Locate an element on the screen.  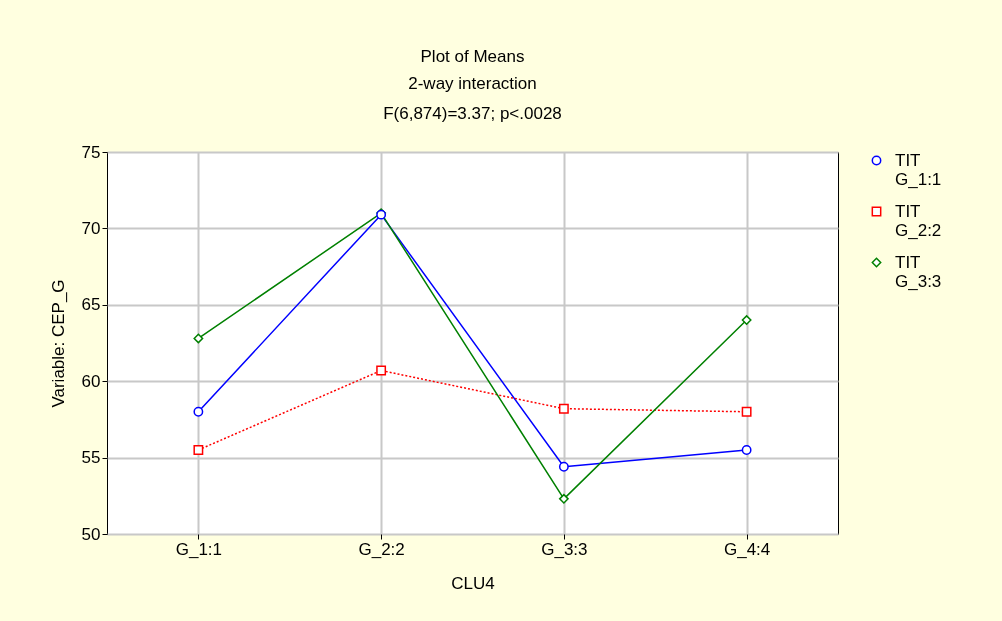
legend-label: TIT G_1:1 is located at coordinates (918, 169).